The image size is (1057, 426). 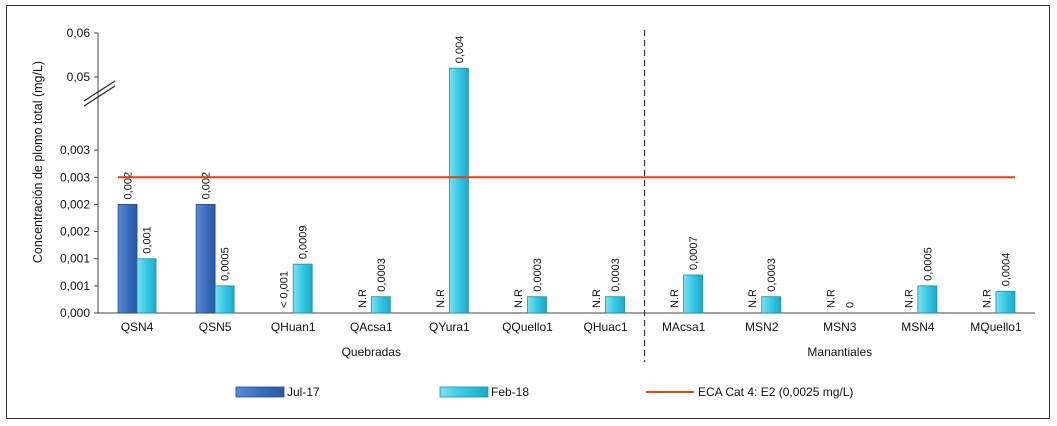 I want to click on y-tick-label: 0,05, so click(x=79, y=77).